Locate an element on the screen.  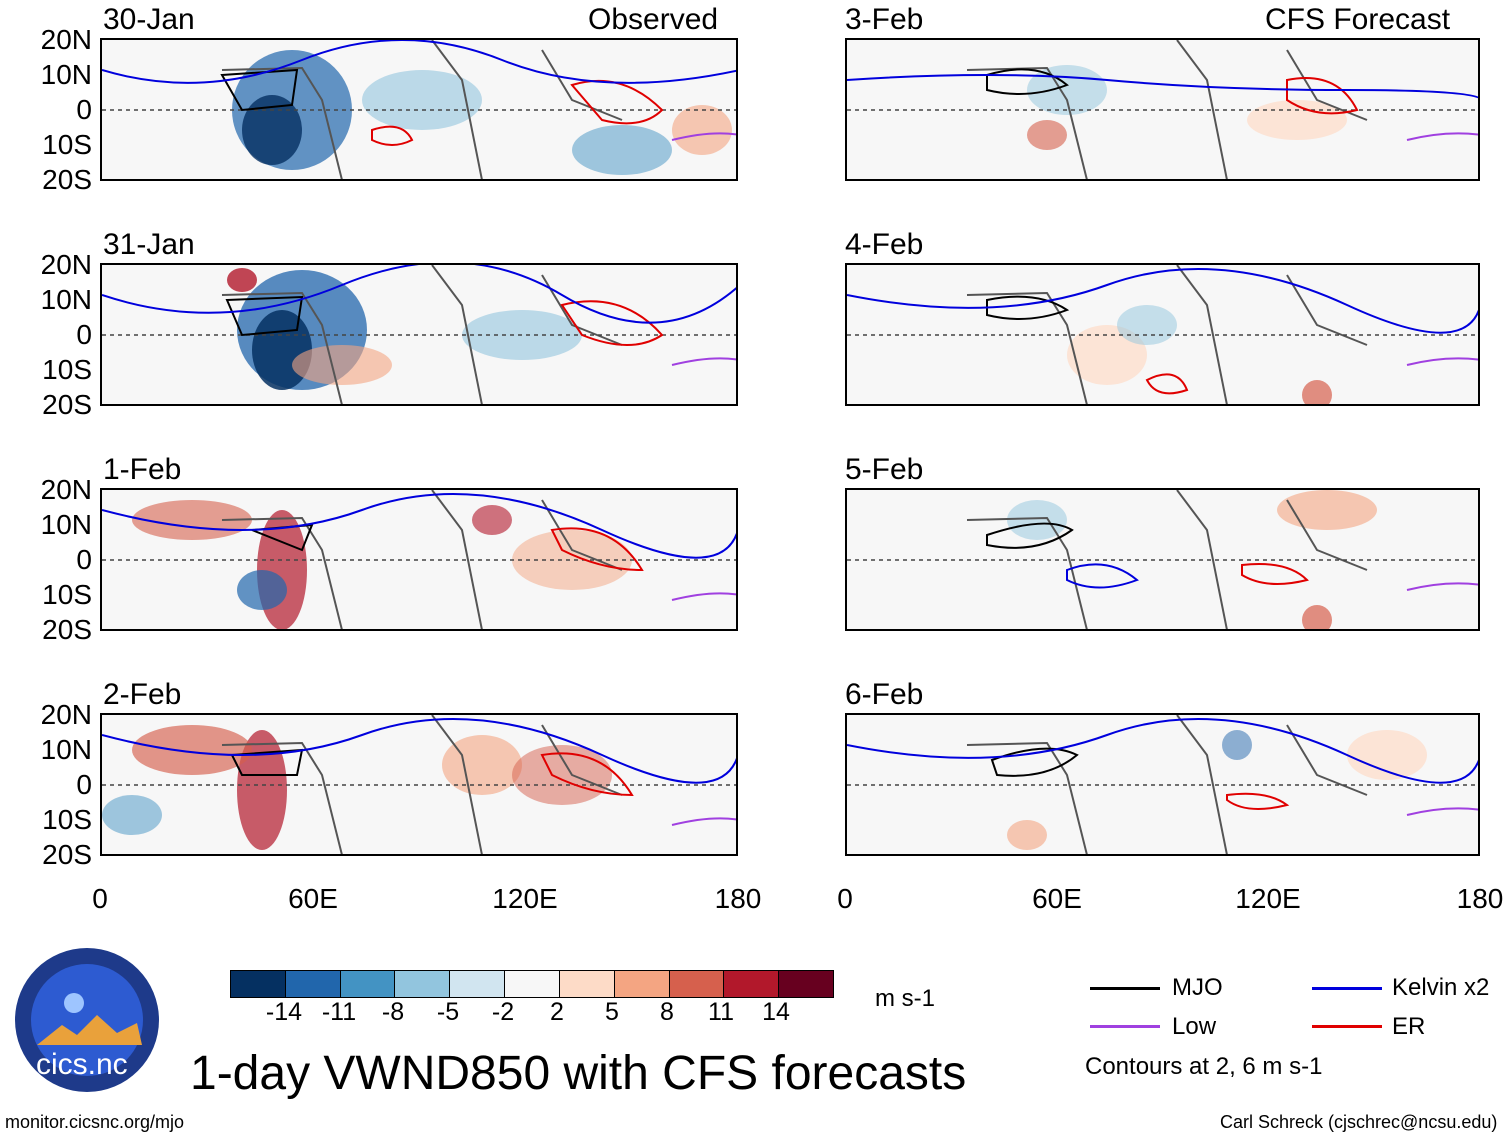
panel-date-right-4: 6-Feb is located at coordinates (884, 694).